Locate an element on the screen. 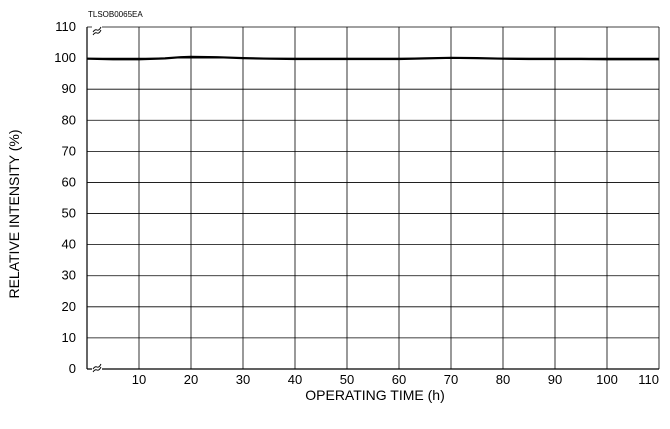  axis-break-marks is located at coordinates (97, 198).